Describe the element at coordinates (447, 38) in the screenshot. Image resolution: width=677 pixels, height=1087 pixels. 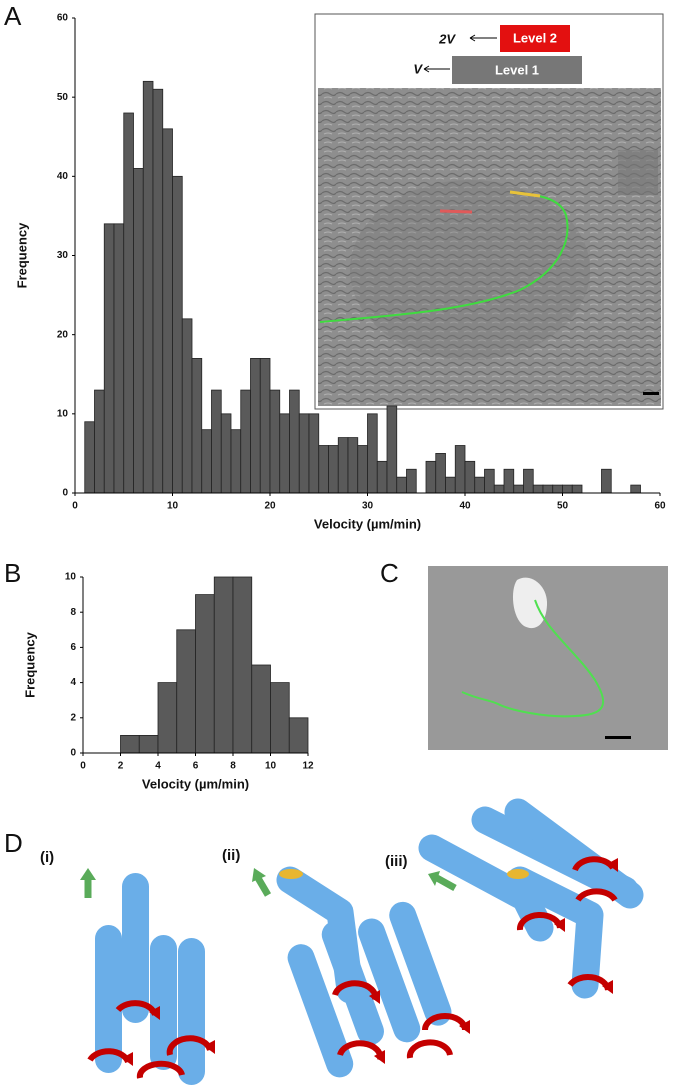
I see `speed-label: 2V` at that location.